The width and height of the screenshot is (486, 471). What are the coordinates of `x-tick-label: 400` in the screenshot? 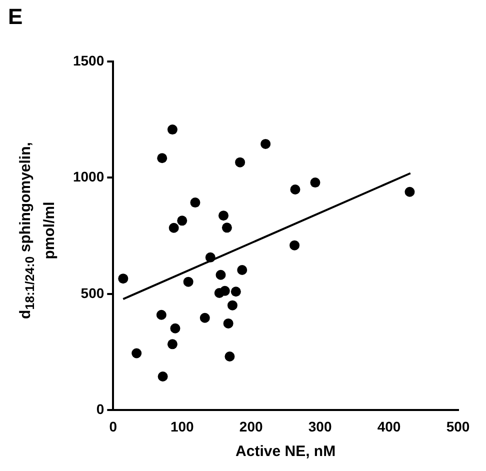 It's located at (389, 426).